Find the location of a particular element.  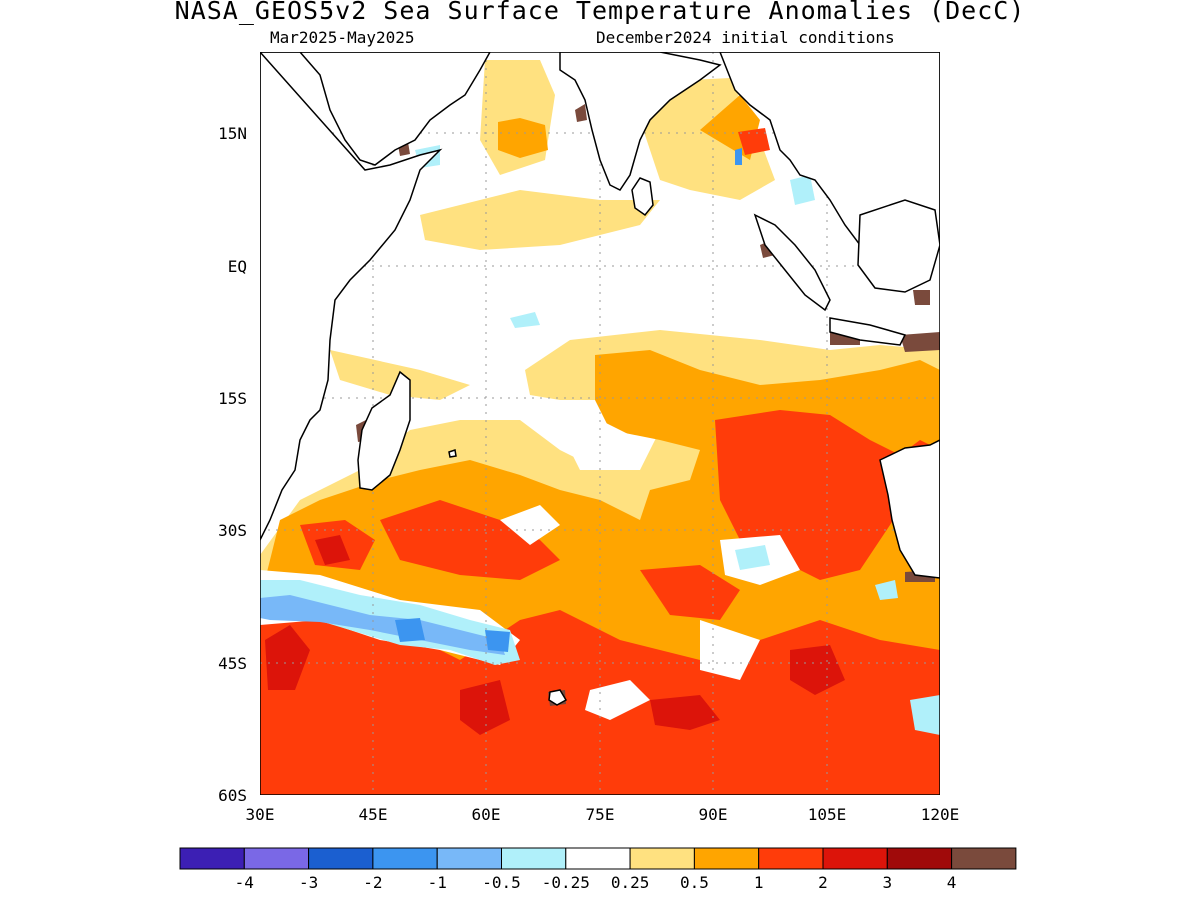

colorbar-label: 2 is located at coordinates (823, 882).